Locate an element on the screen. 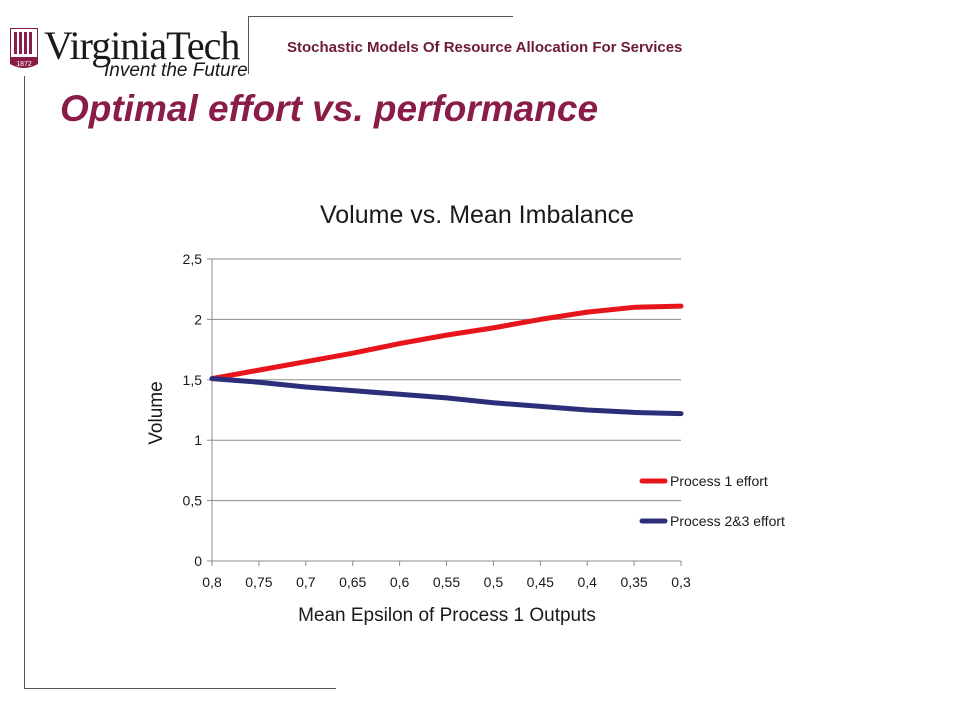  x-tick-label: 0,55 is located at coordinates (446, 582).